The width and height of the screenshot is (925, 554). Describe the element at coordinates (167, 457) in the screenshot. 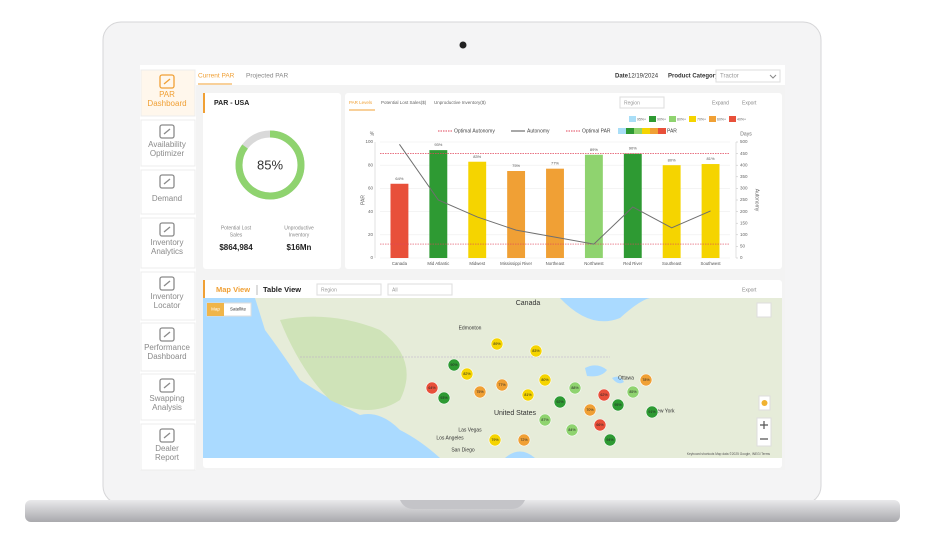

I see `sidebar-label: Report` at that location.